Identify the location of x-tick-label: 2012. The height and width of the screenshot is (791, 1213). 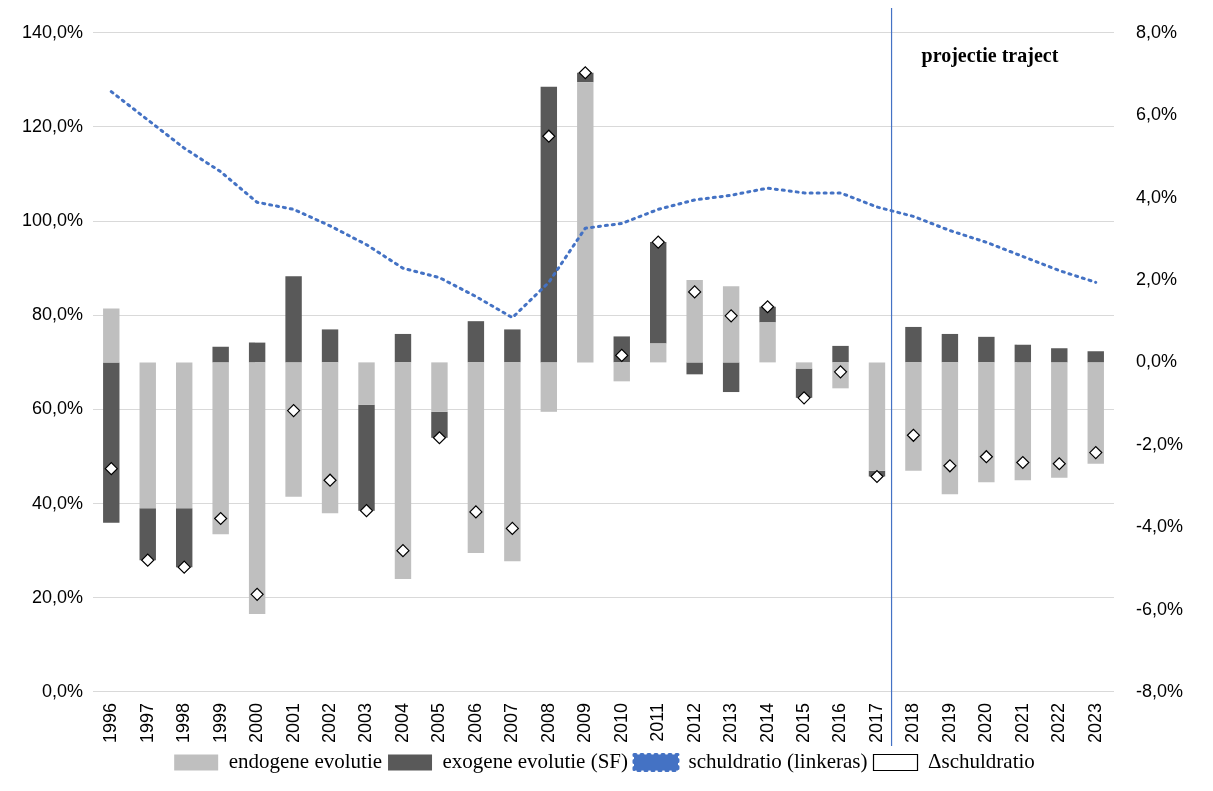
(693, 722).